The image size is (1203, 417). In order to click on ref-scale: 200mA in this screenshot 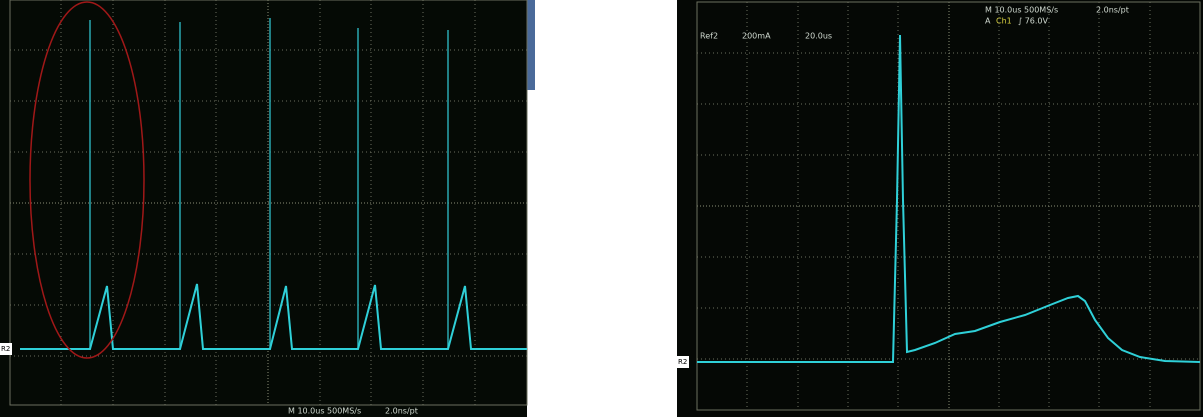, I will do `click(756, 36)`.